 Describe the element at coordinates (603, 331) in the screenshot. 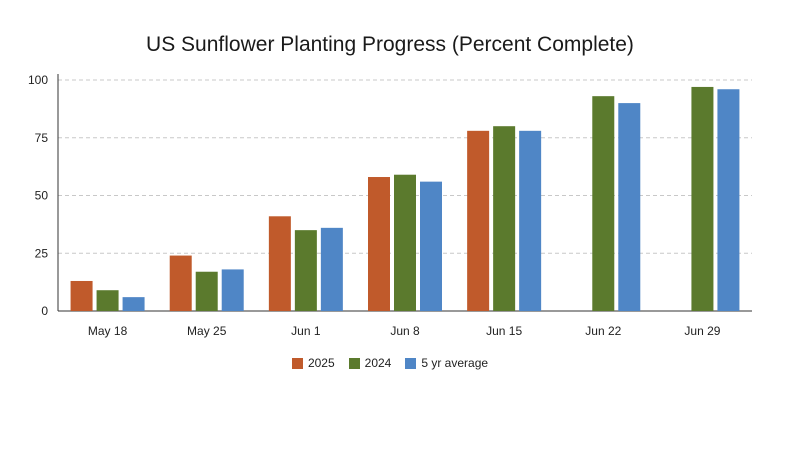

I see `x-tick-label: Jun 22` at that location.